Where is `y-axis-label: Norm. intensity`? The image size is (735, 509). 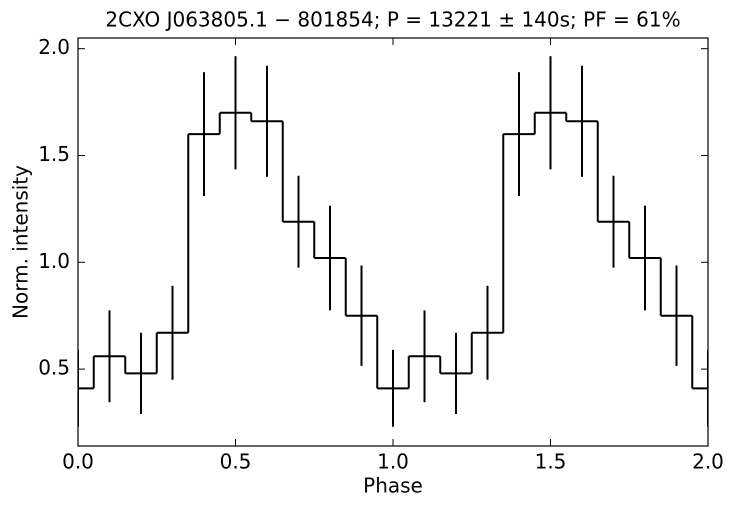 y-axis-label: Norm. intensity is located at coordinates (21, 242).